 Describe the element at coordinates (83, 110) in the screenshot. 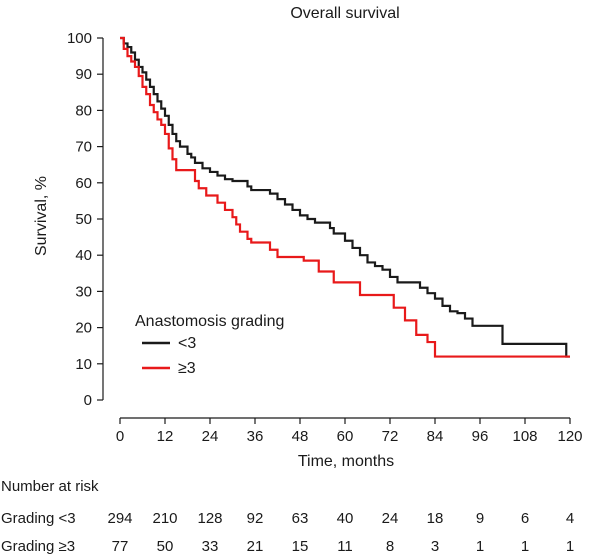

I see `y-tick-label: 80` at that location.